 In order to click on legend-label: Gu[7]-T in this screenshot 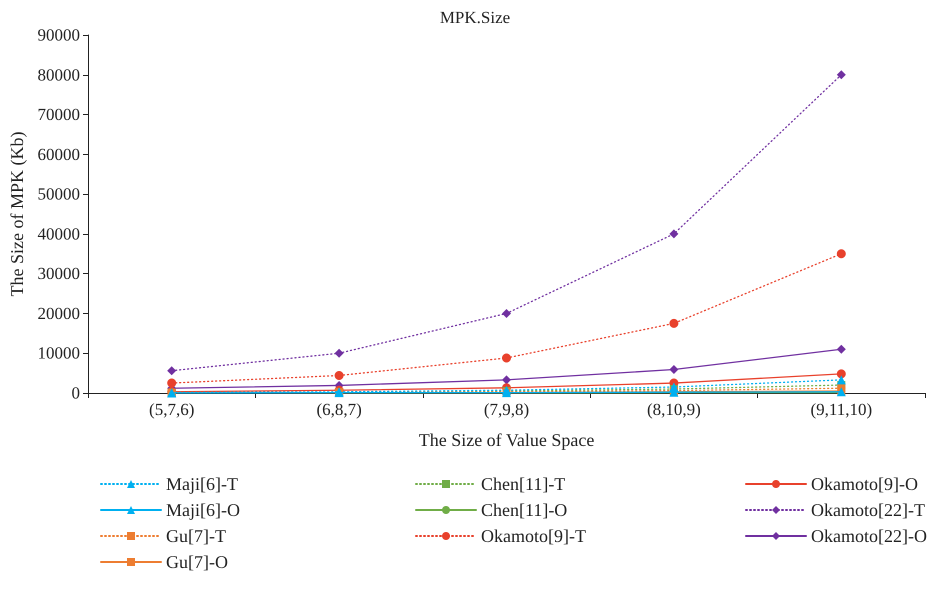, I will do `click(196, 536)`.